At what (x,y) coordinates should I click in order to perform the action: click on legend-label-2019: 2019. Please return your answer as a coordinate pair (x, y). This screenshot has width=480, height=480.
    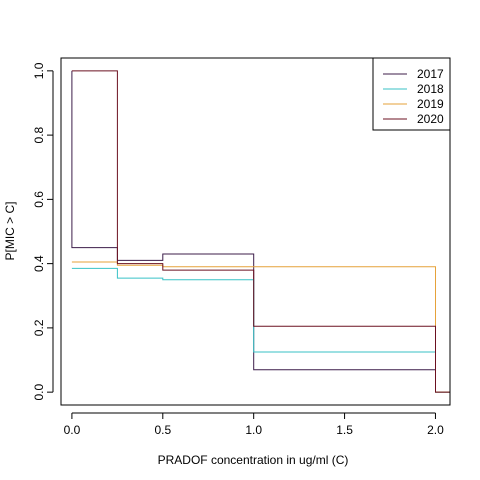
    Looking at the image, I should click on (430, 104).